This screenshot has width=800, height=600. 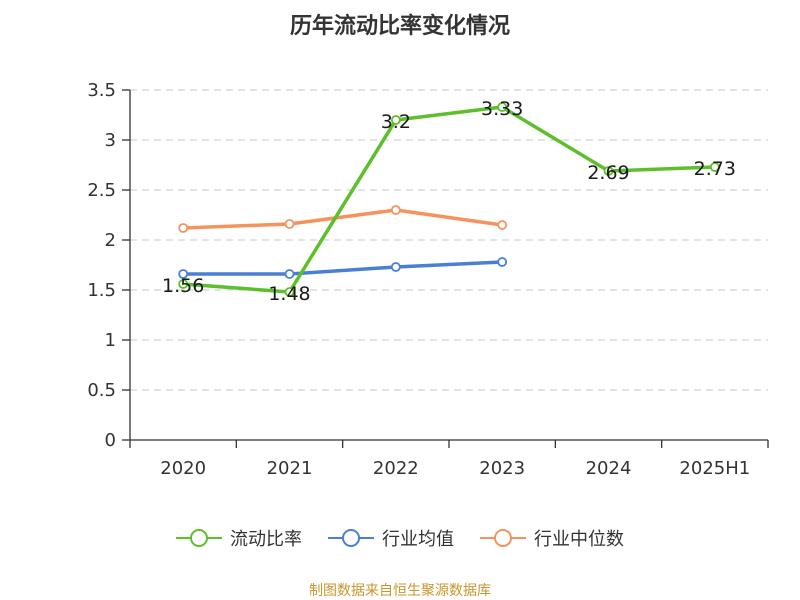 I want to click on source-note: 制图数据来自恒生聚源数据库, so click(x=400, y=591).